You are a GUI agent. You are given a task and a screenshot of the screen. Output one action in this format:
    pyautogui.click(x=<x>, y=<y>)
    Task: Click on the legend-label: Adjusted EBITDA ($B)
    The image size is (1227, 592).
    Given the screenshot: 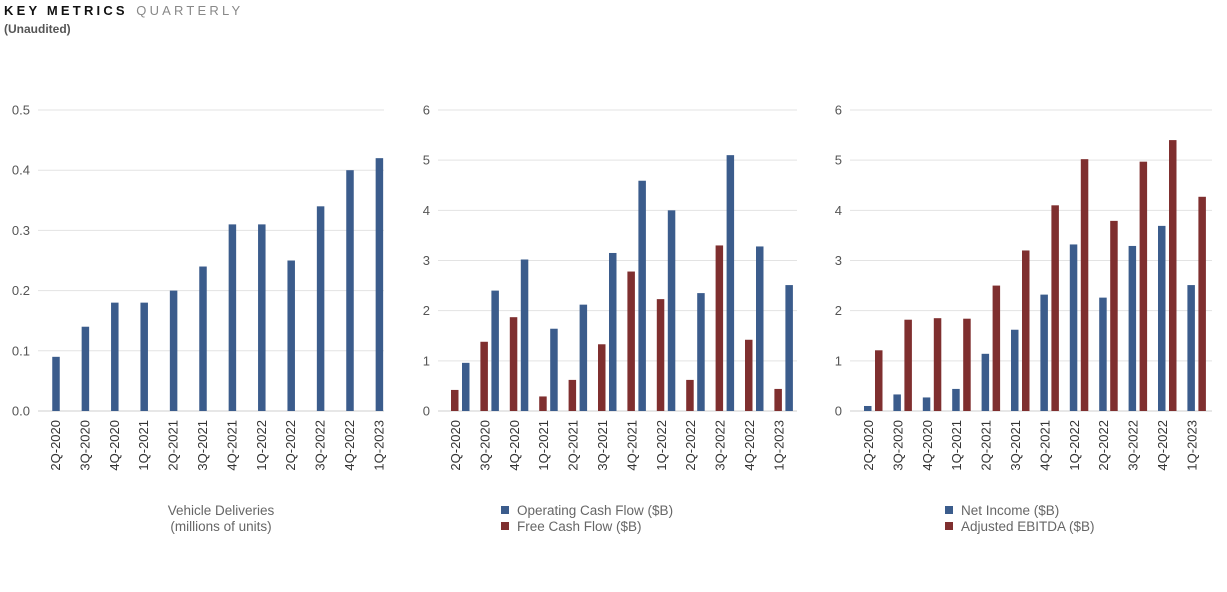 What is the action you would take?
    pyautogui.click(x=1028, y=526)
    